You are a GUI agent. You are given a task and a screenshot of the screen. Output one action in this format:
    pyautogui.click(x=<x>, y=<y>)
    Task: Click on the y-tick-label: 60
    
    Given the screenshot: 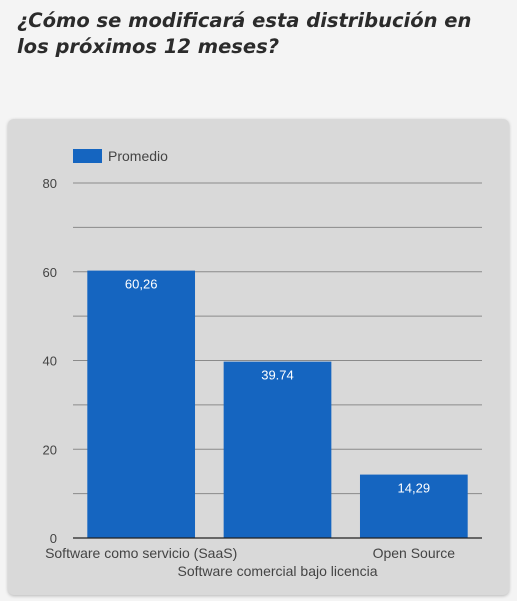 What is the action you would take?
    pyautogui.click(x=50, y=272)
    